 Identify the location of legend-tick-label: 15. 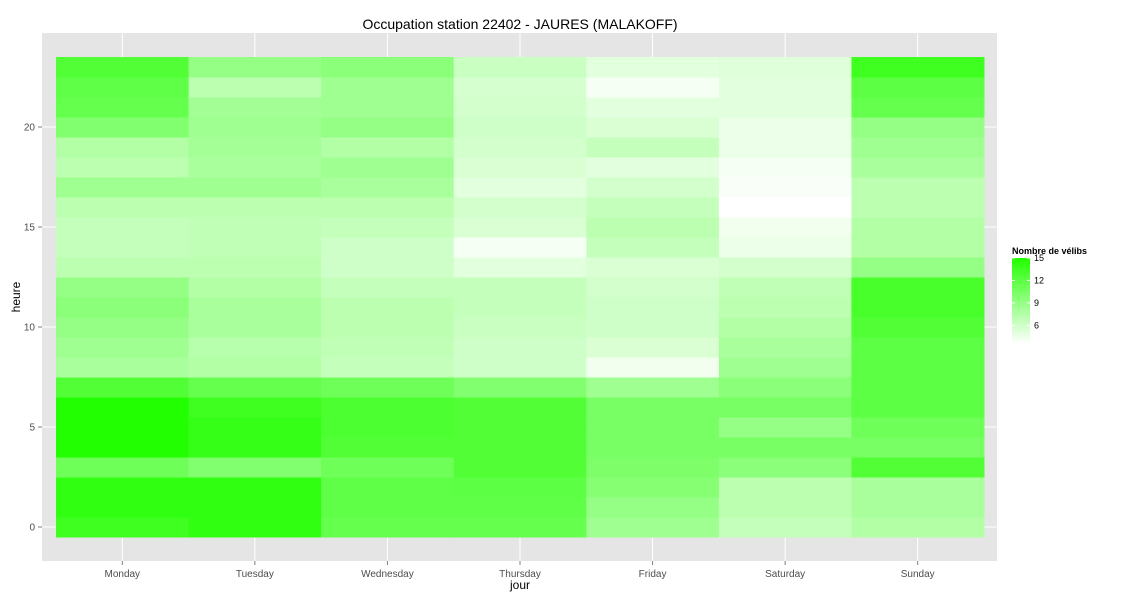
(1039, 258).